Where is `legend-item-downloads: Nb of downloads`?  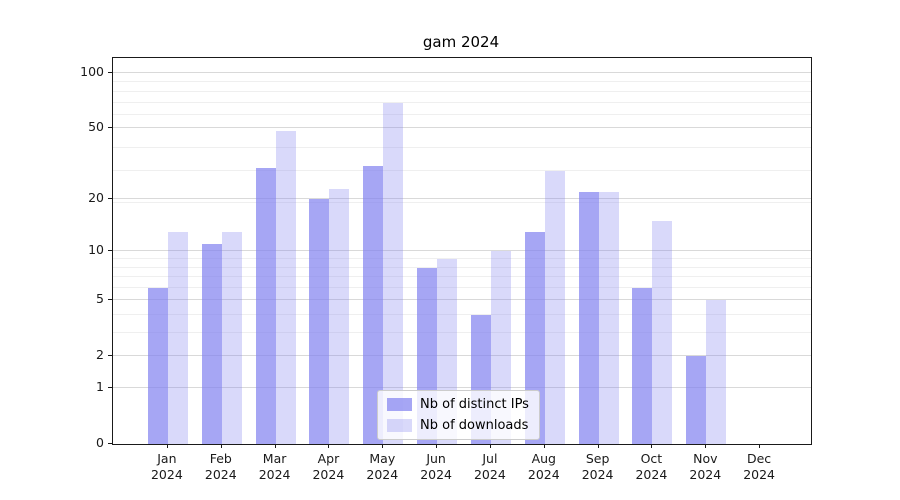 legend-item-downloads: Nb of downloads is located at coordinates (458, 425).